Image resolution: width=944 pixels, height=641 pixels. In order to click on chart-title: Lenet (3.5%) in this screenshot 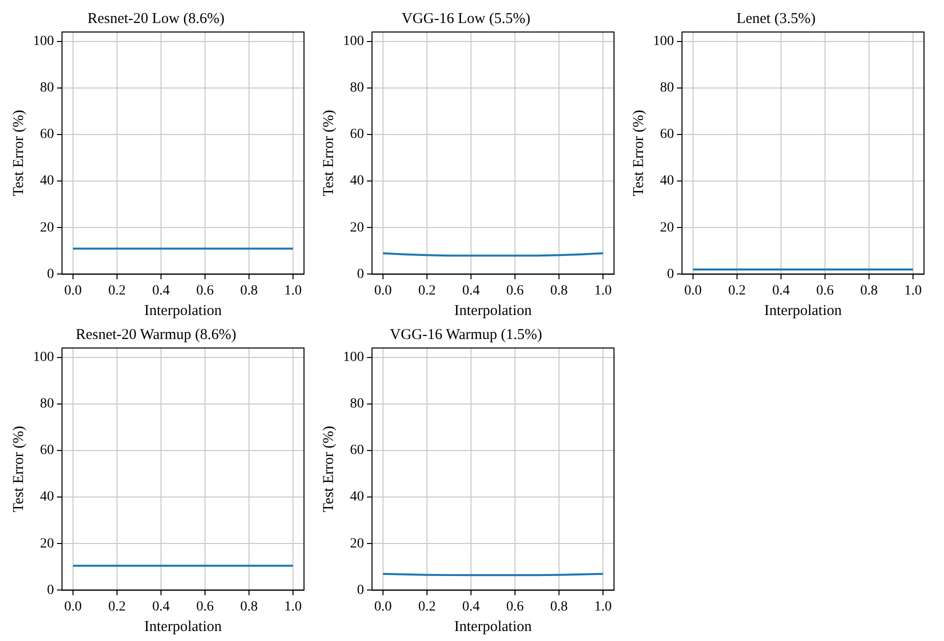, I will do `click(776, 18)`.